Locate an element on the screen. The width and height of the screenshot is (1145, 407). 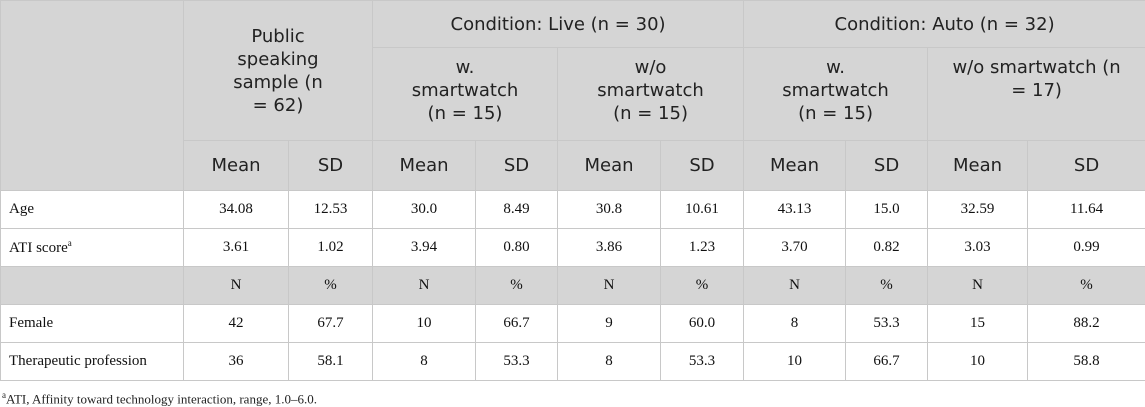
row-label: Female is located at coordinates (92, 324).